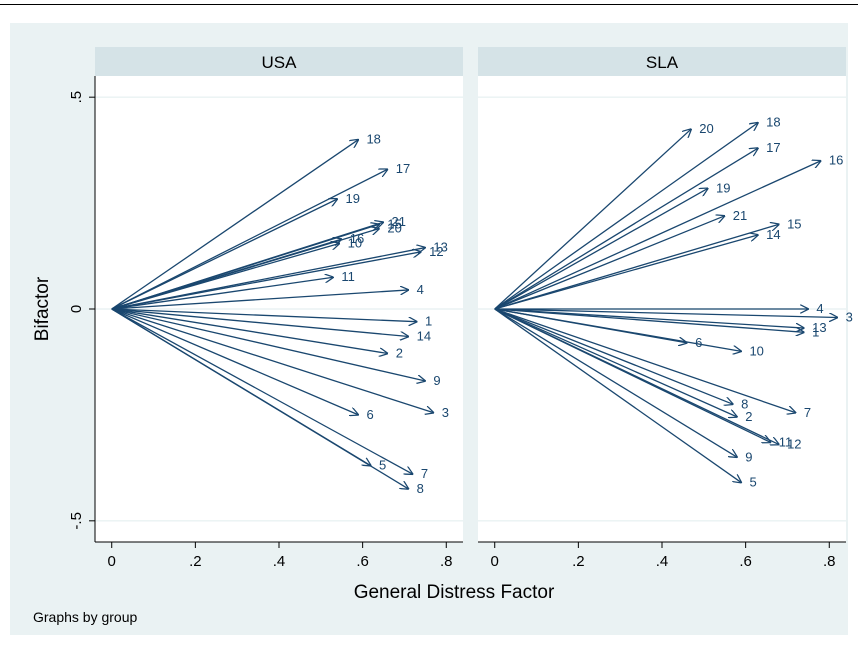 This screenshot has height=646, width=858. What do you see at coordinates (752, 482) in the screenshot?
I see `vector-label-sla-5: 5` at bounding box center [752, 482].